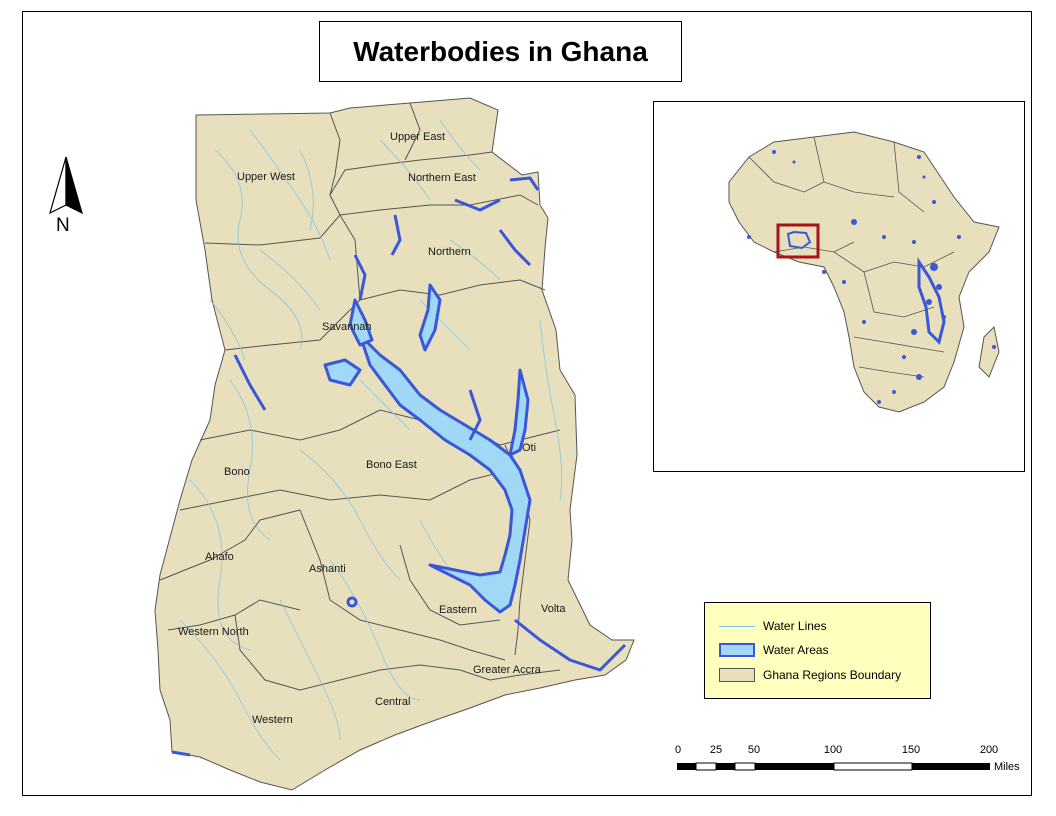 This screenshot has height=816, width=1056. What do you see at coordinates (347, 327) in the screenshot?
I see `region-label-savannah: Savannah` at bounding box center [347, 327].